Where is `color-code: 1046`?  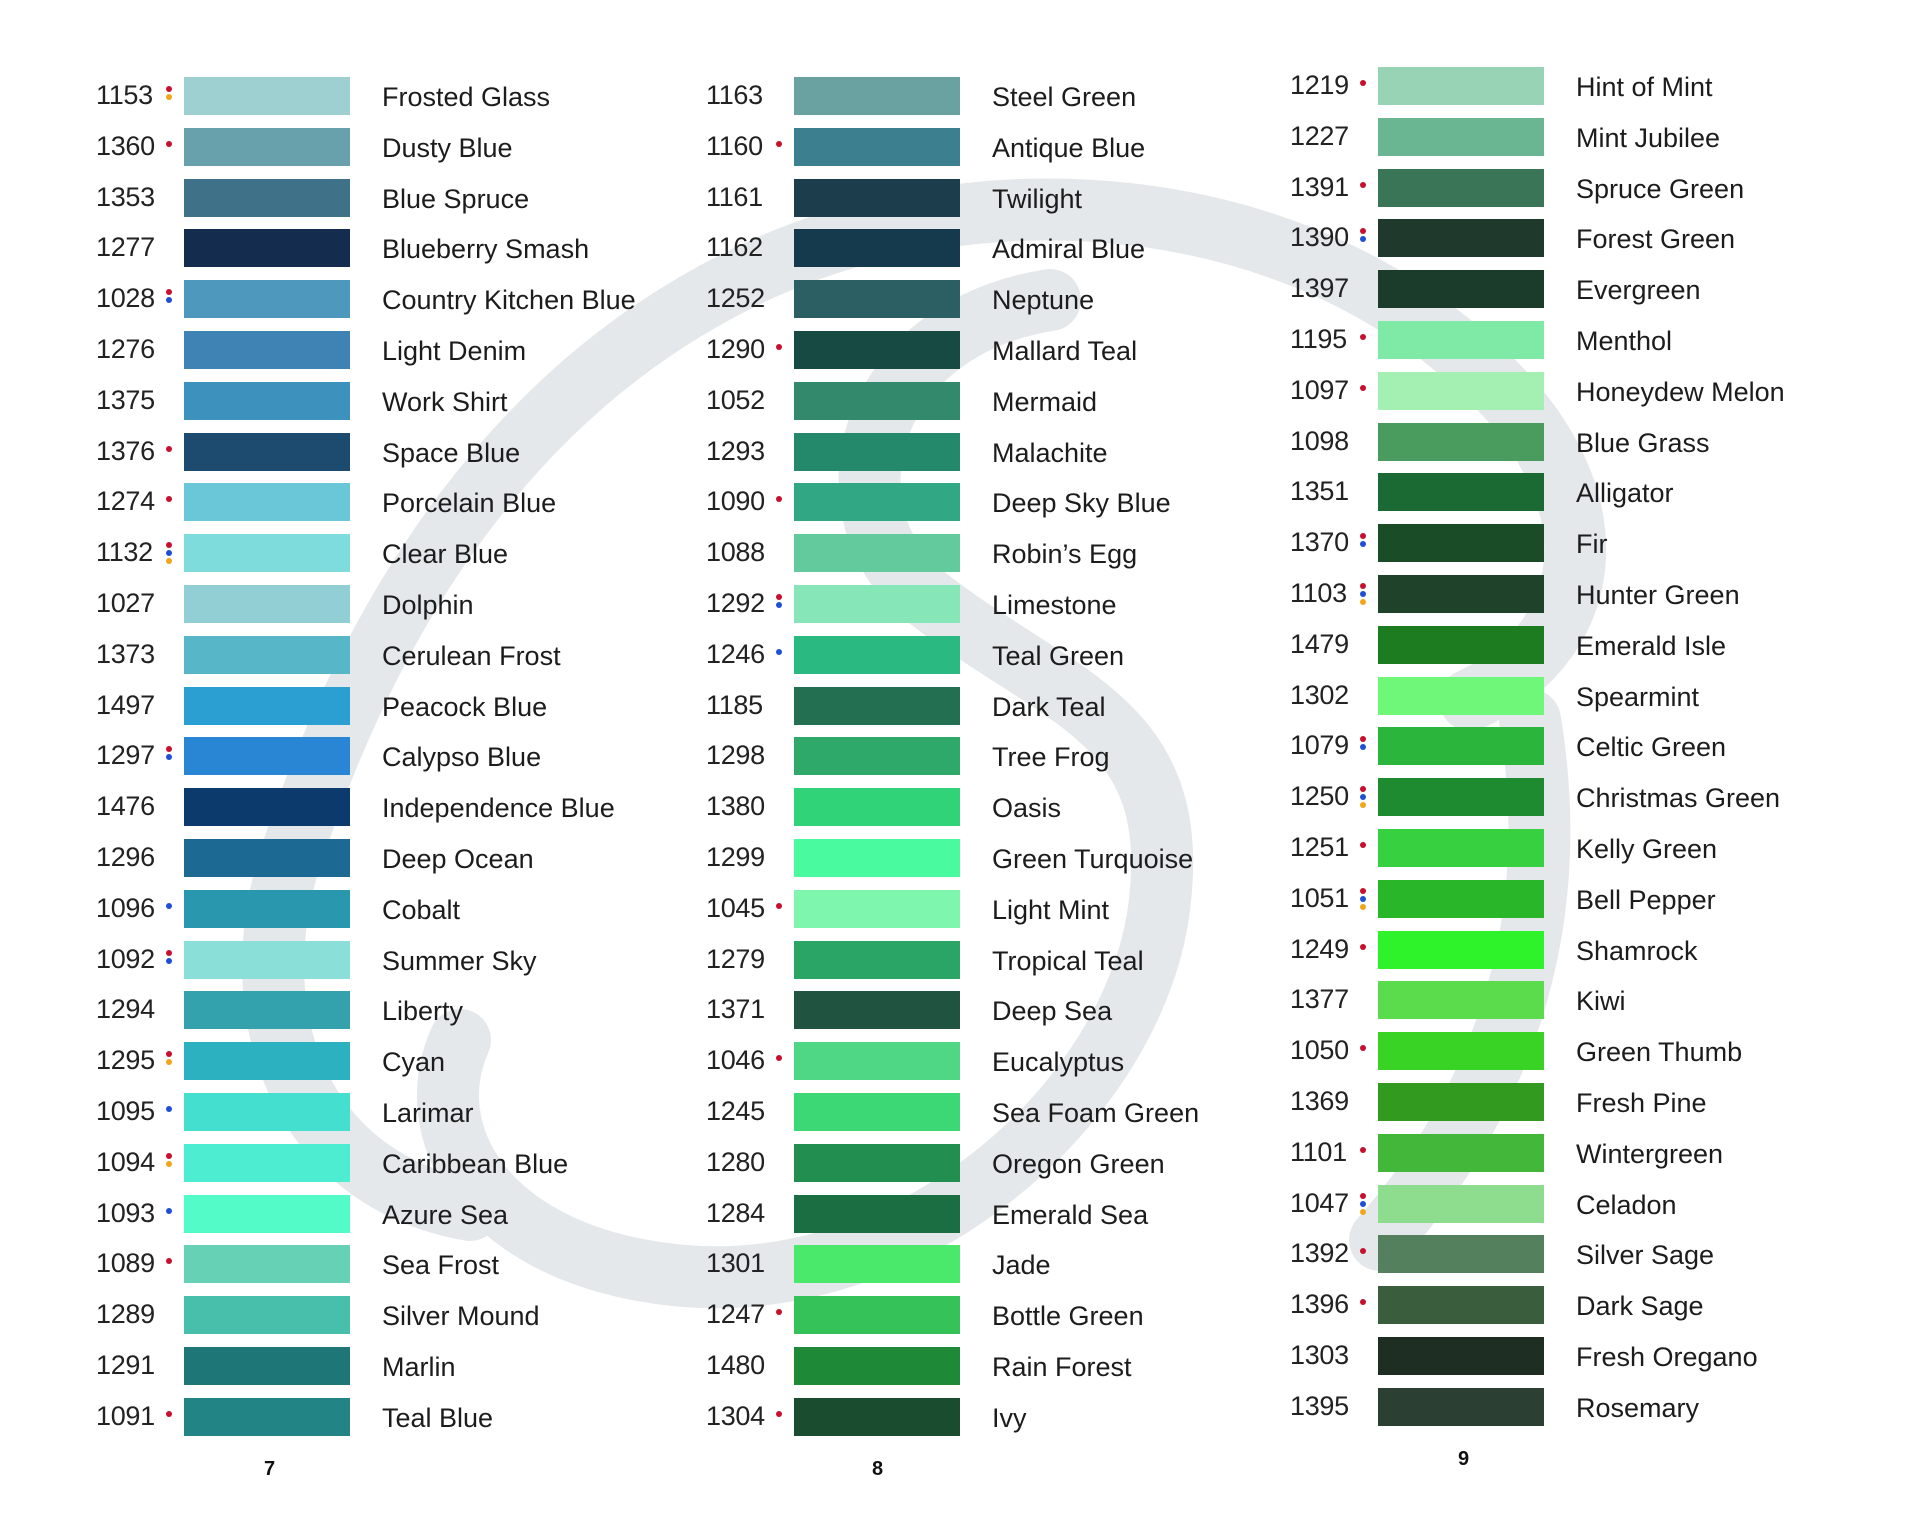
color-code: 1046 is located at coordinates (735, 1060).